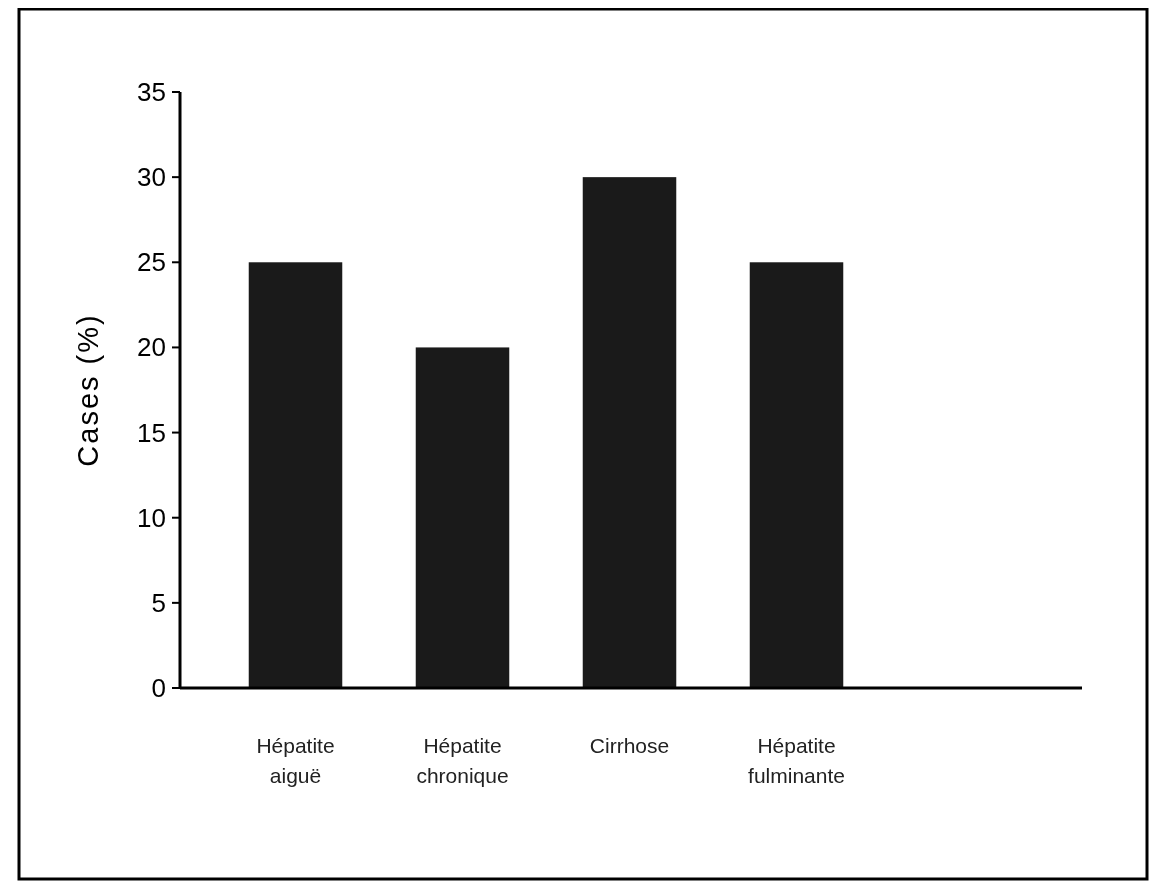  What do you see at coordinates (151, 432) in the screenshot?
I see `y-tick-label: 15` at bounding box center [151, 432].